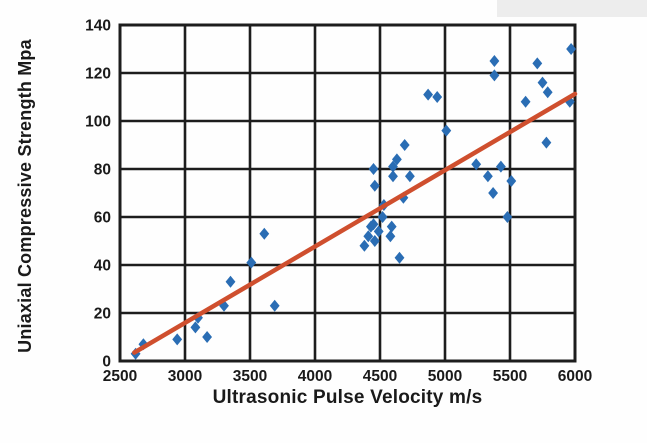  Describe the element at coordinates (380, 376) in the screenshot. I see `x-tick-label: 4500` at that location.